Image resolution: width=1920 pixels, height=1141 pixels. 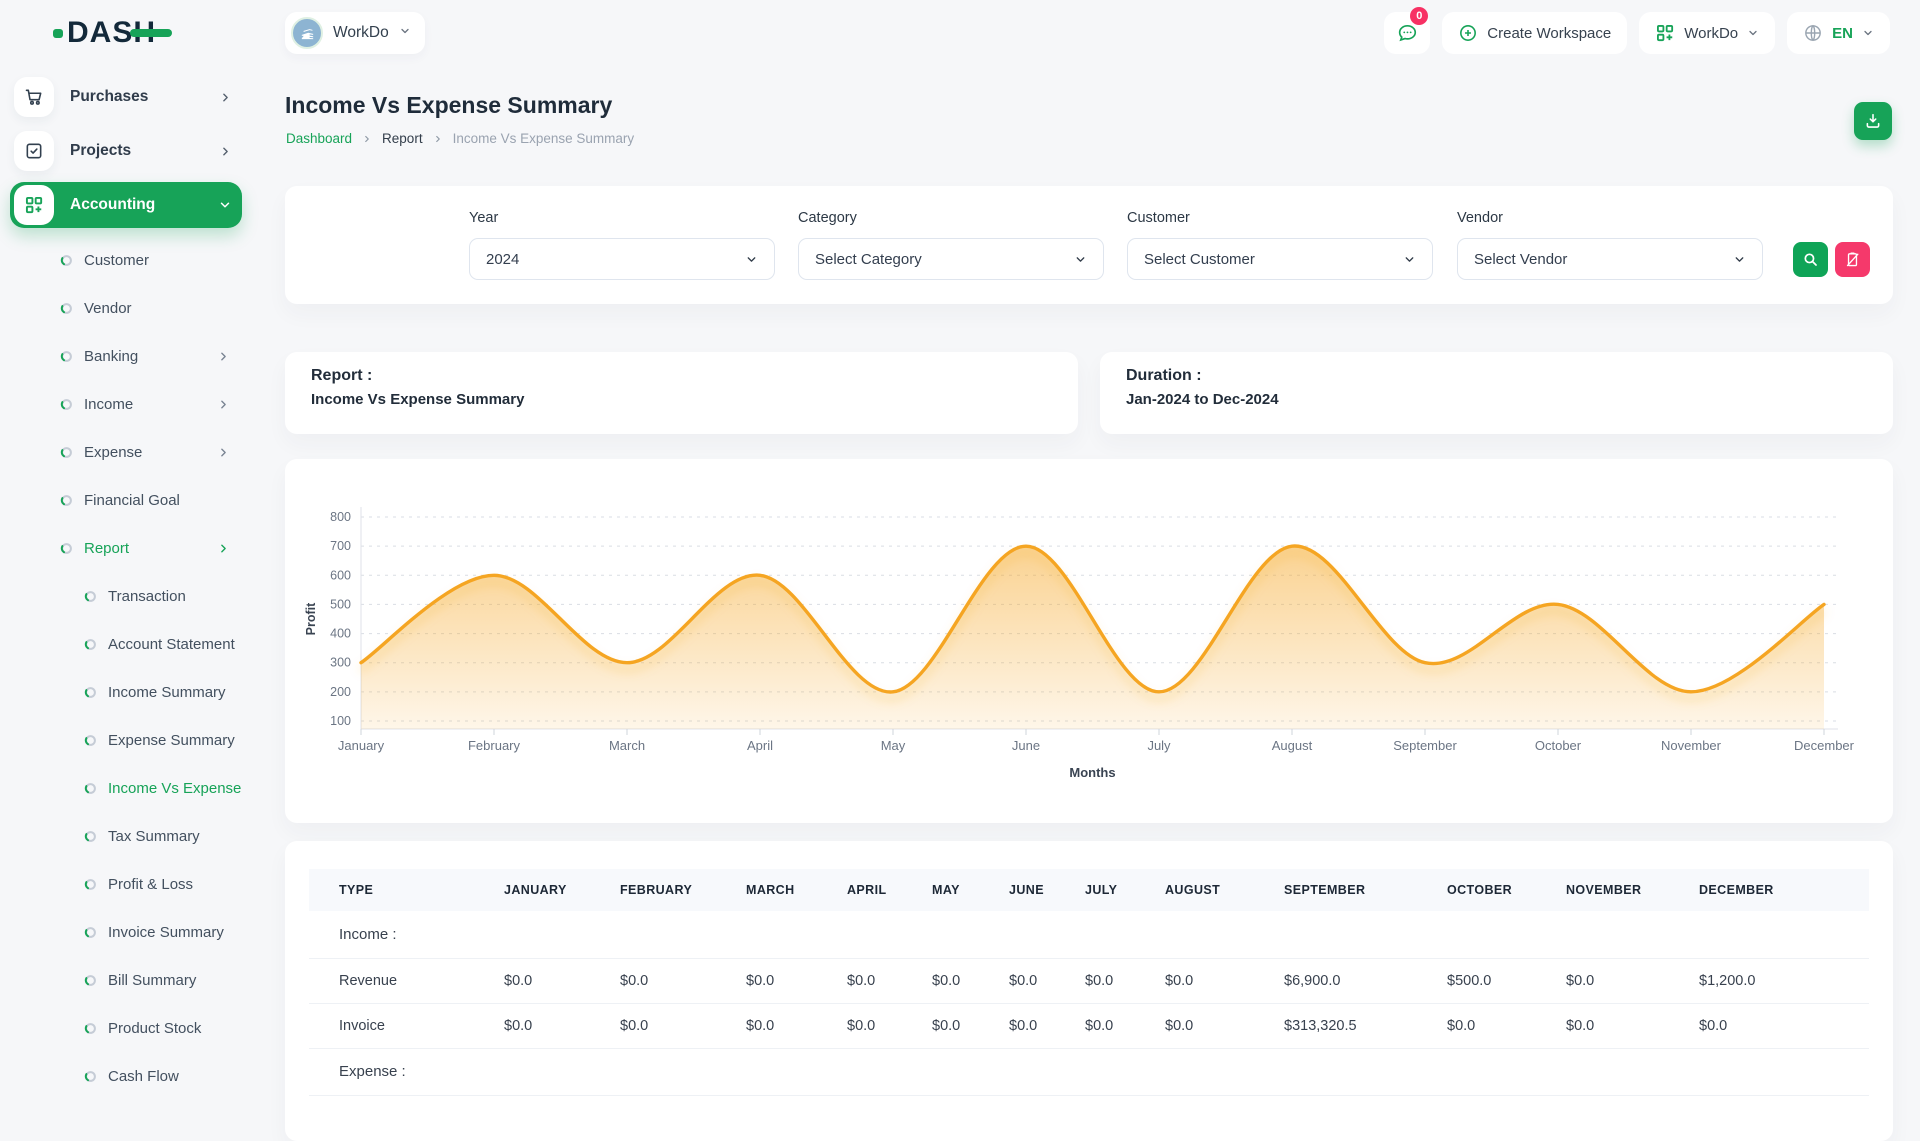 What do you see at coordinates (126, 356) in the screenshot?
I see `sidebar-item-banking: Banking` at bounding box center [126, 356].